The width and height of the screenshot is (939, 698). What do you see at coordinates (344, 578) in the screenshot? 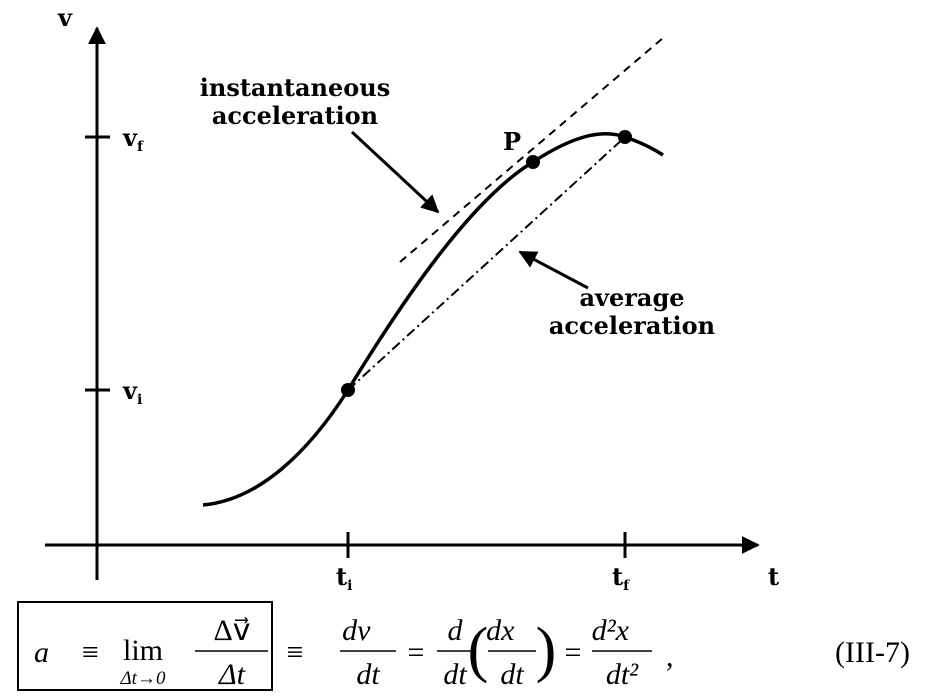
I see `tick-label: ti` at bounding box center [344, 578].